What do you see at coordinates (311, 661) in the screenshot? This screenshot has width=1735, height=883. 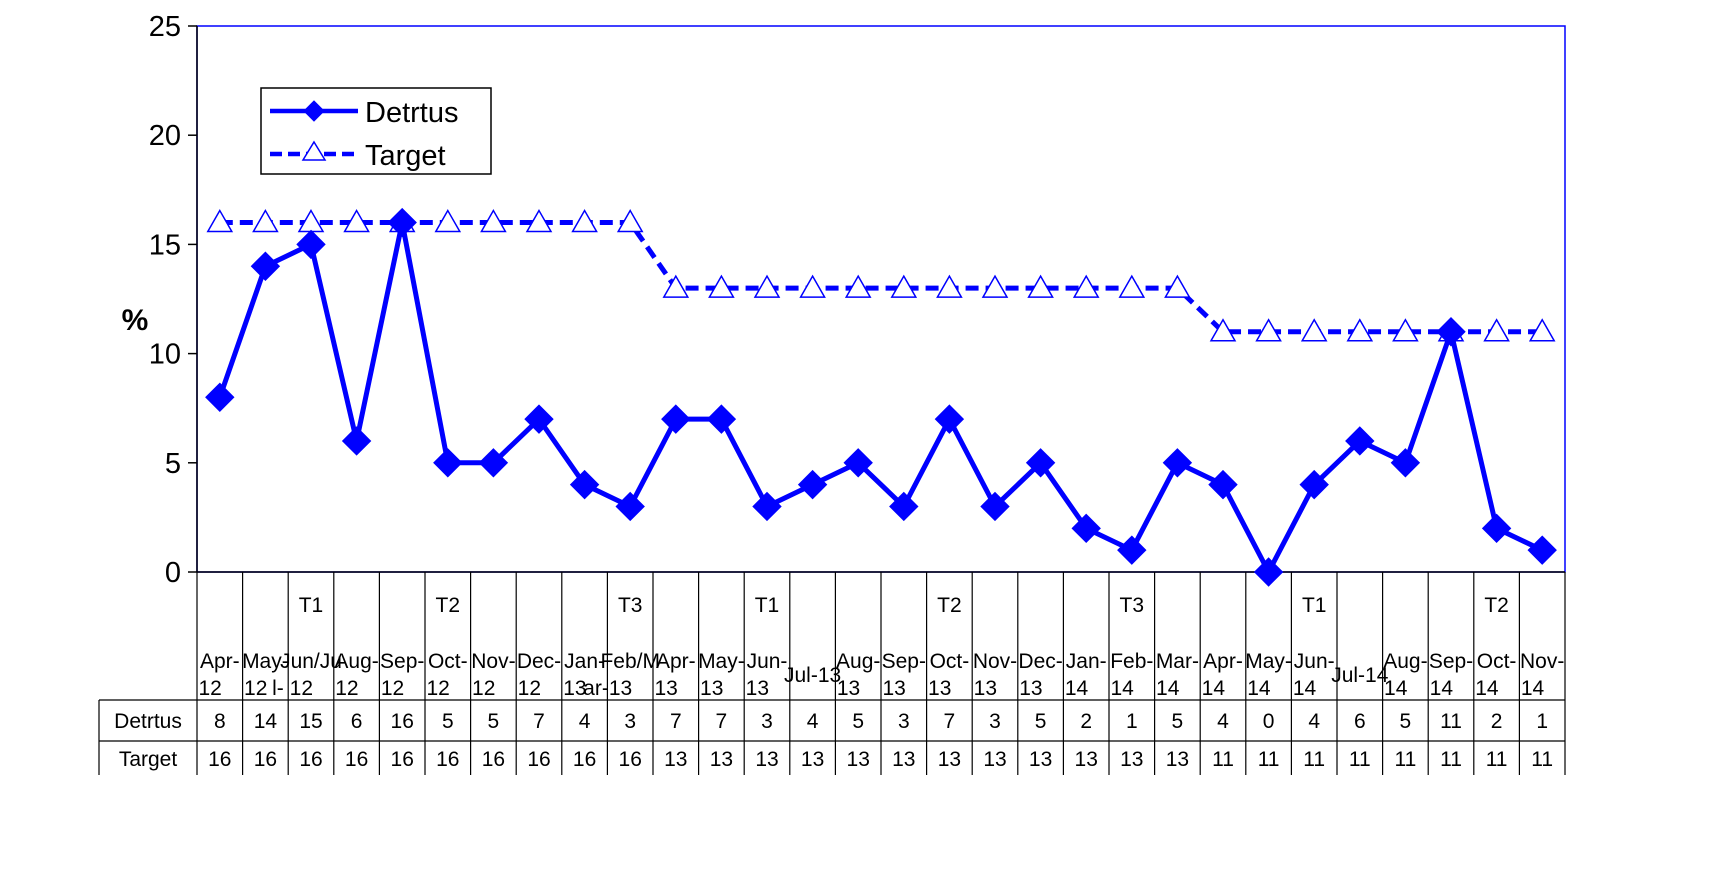 I see `category-label: Jun/Ju` at bounding box center [311, 661].